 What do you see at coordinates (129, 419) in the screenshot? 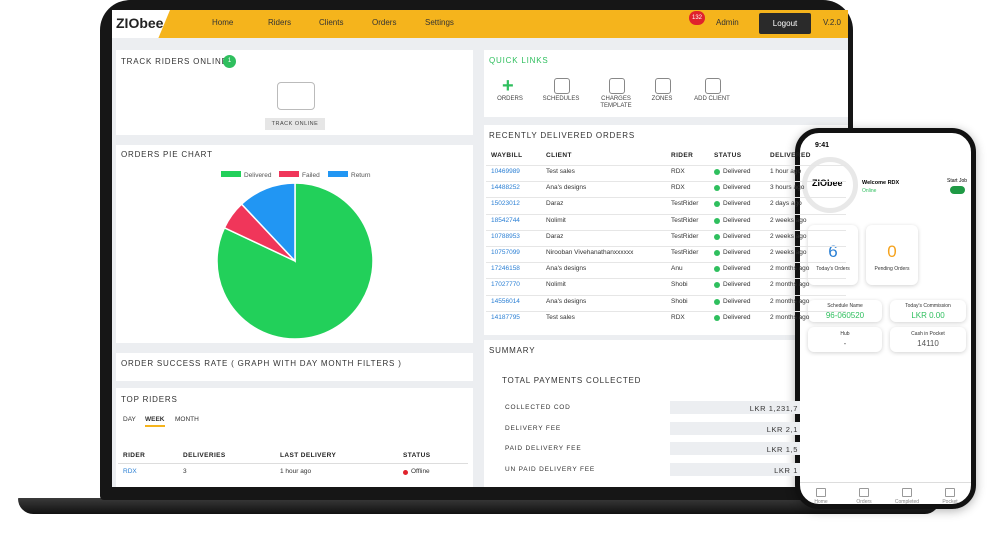
I see `tab: DAY` at bounding box center [129, 419].